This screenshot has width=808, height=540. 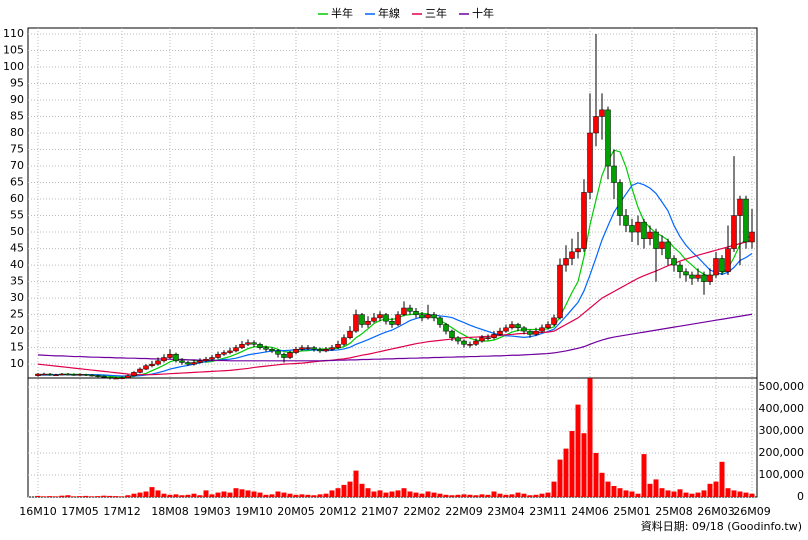 I want to click on x-tick-label: 26M03, so click(x=716, y=511).